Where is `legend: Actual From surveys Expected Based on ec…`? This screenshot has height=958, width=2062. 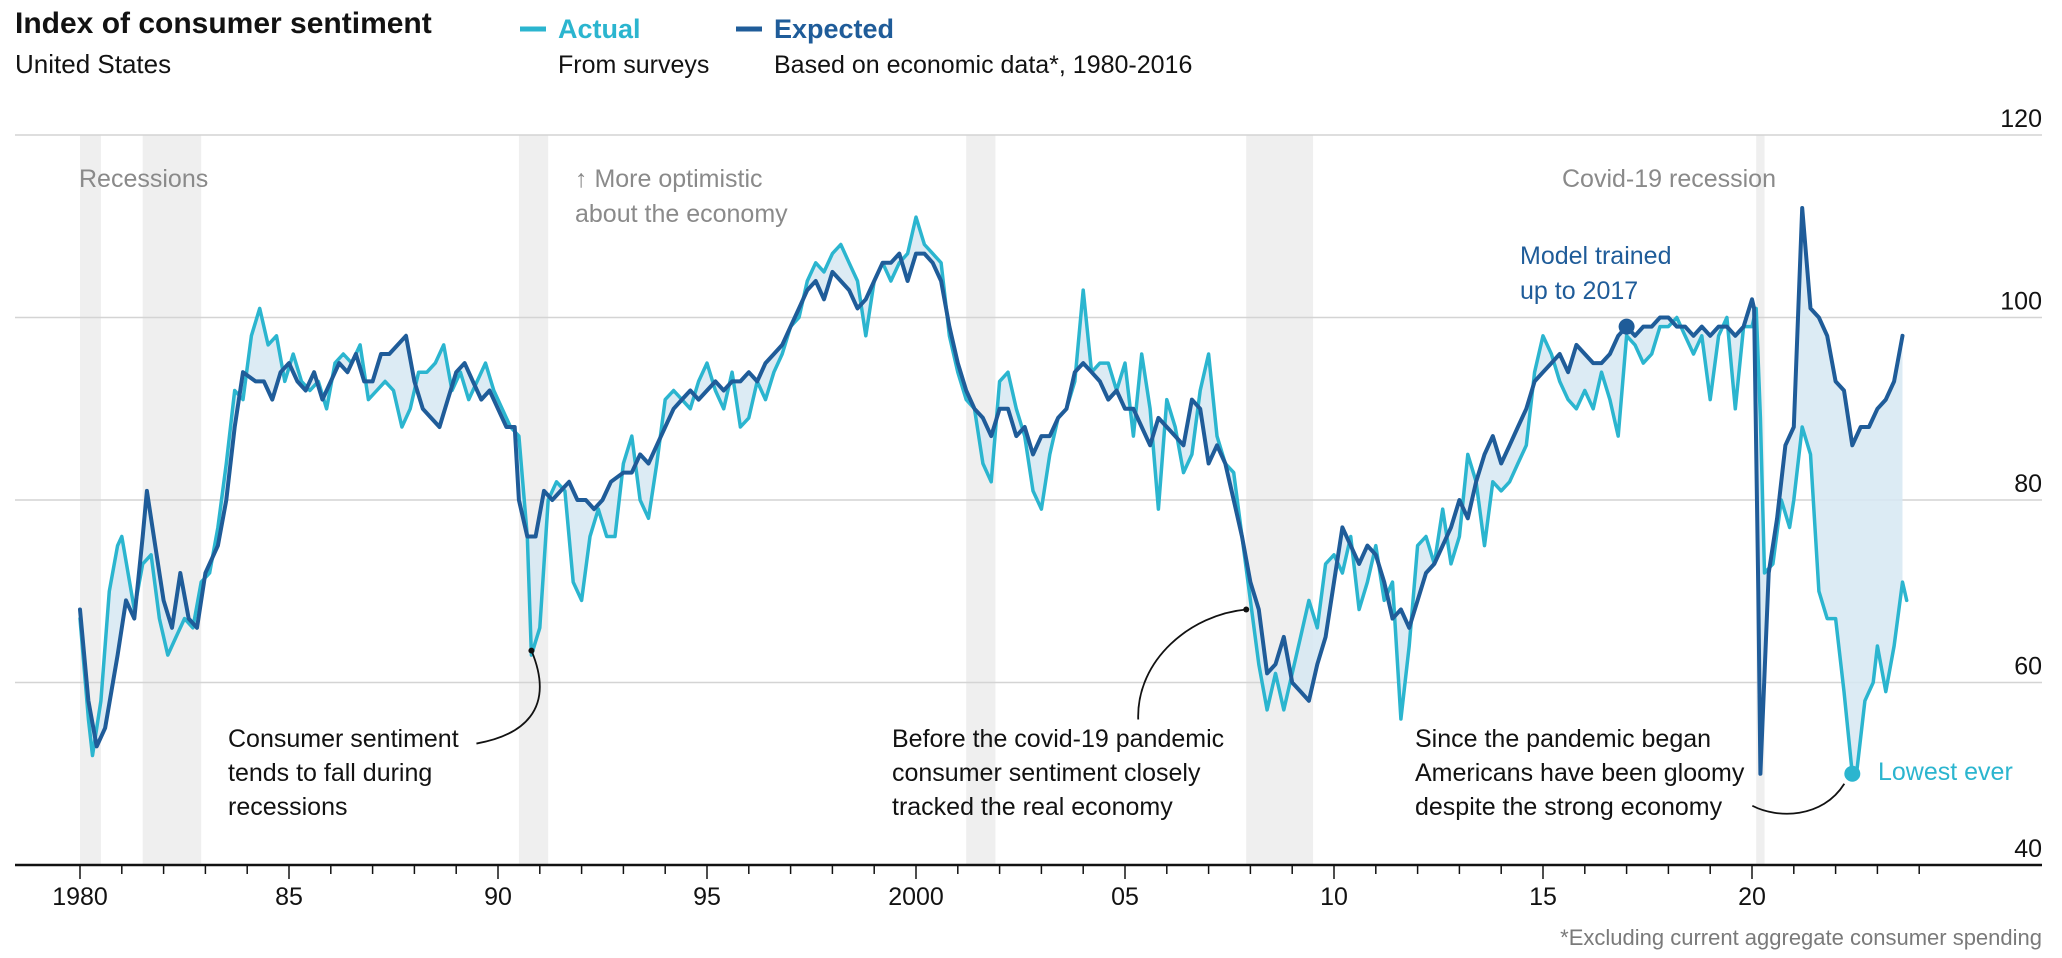 legend: Actual From surveys Expected Based on ec… is located at coordinates (856, 46).